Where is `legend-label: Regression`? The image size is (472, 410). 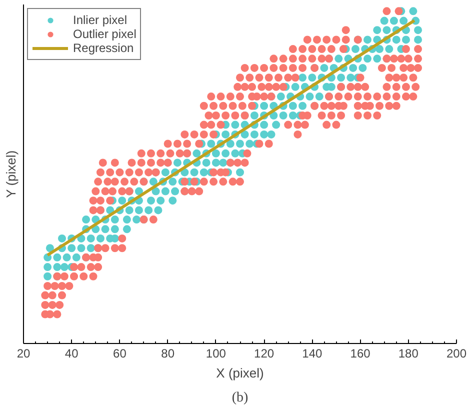 legend-label: Regression is located at coordinates (103, 48).